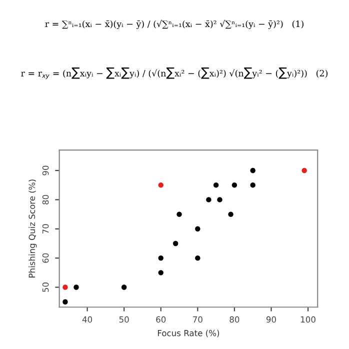 This screenshot has width=349, height=349. What do you see at coordinates (189, 334) in the screenshot?
I see `x-axis-title: Focus Rate (%)` at bounding box center [189, 334].